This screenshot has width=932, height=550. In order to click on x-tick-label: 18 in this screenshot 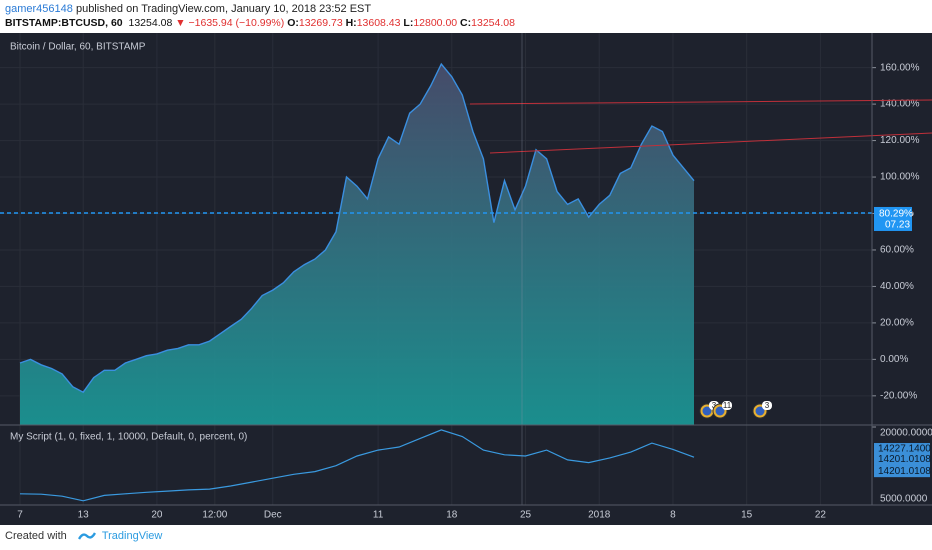, I will do `click(452, 515)`.